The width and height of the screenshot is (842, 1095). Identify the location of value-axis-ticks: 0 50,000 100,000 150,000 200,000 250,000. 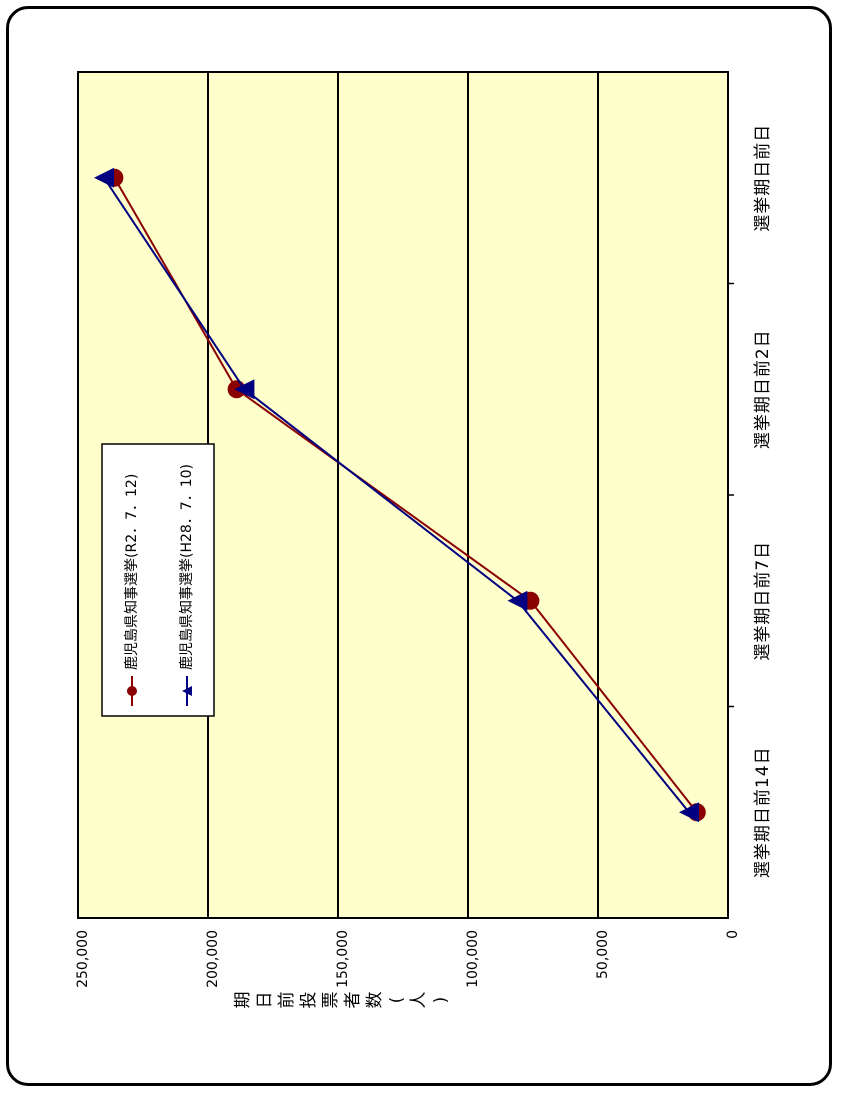
(408, 959).